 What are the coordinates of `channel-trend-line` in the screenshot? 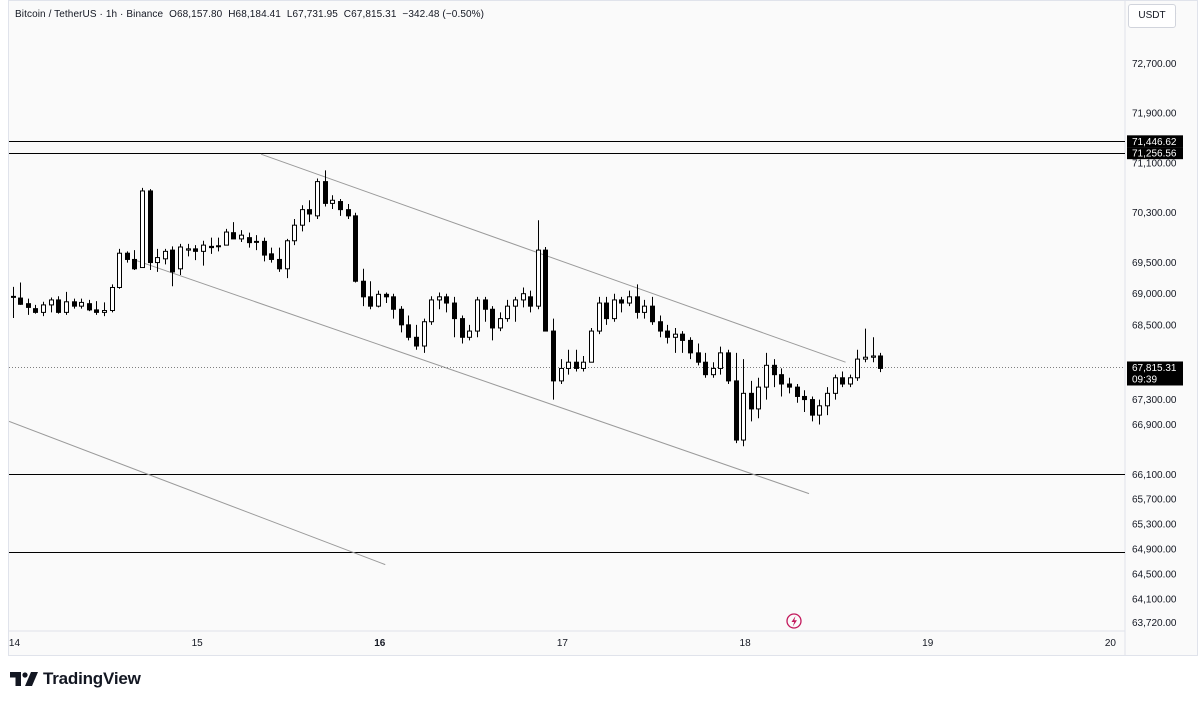 It's located at (553, 258).